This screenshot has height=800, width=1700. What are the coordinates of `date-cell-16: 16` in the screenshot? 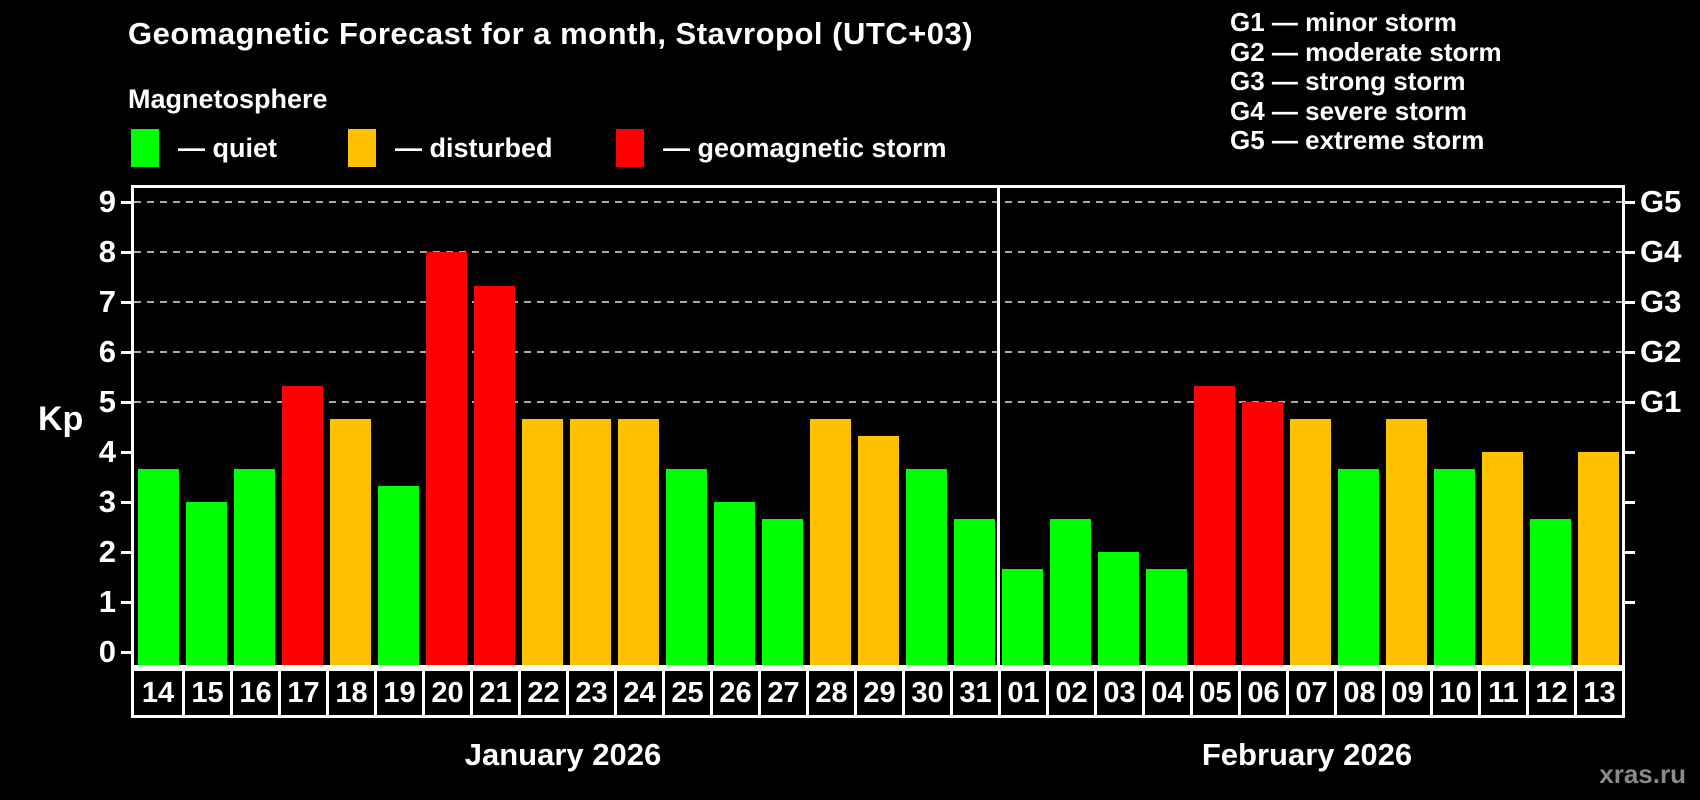 It's located at (254, 693).